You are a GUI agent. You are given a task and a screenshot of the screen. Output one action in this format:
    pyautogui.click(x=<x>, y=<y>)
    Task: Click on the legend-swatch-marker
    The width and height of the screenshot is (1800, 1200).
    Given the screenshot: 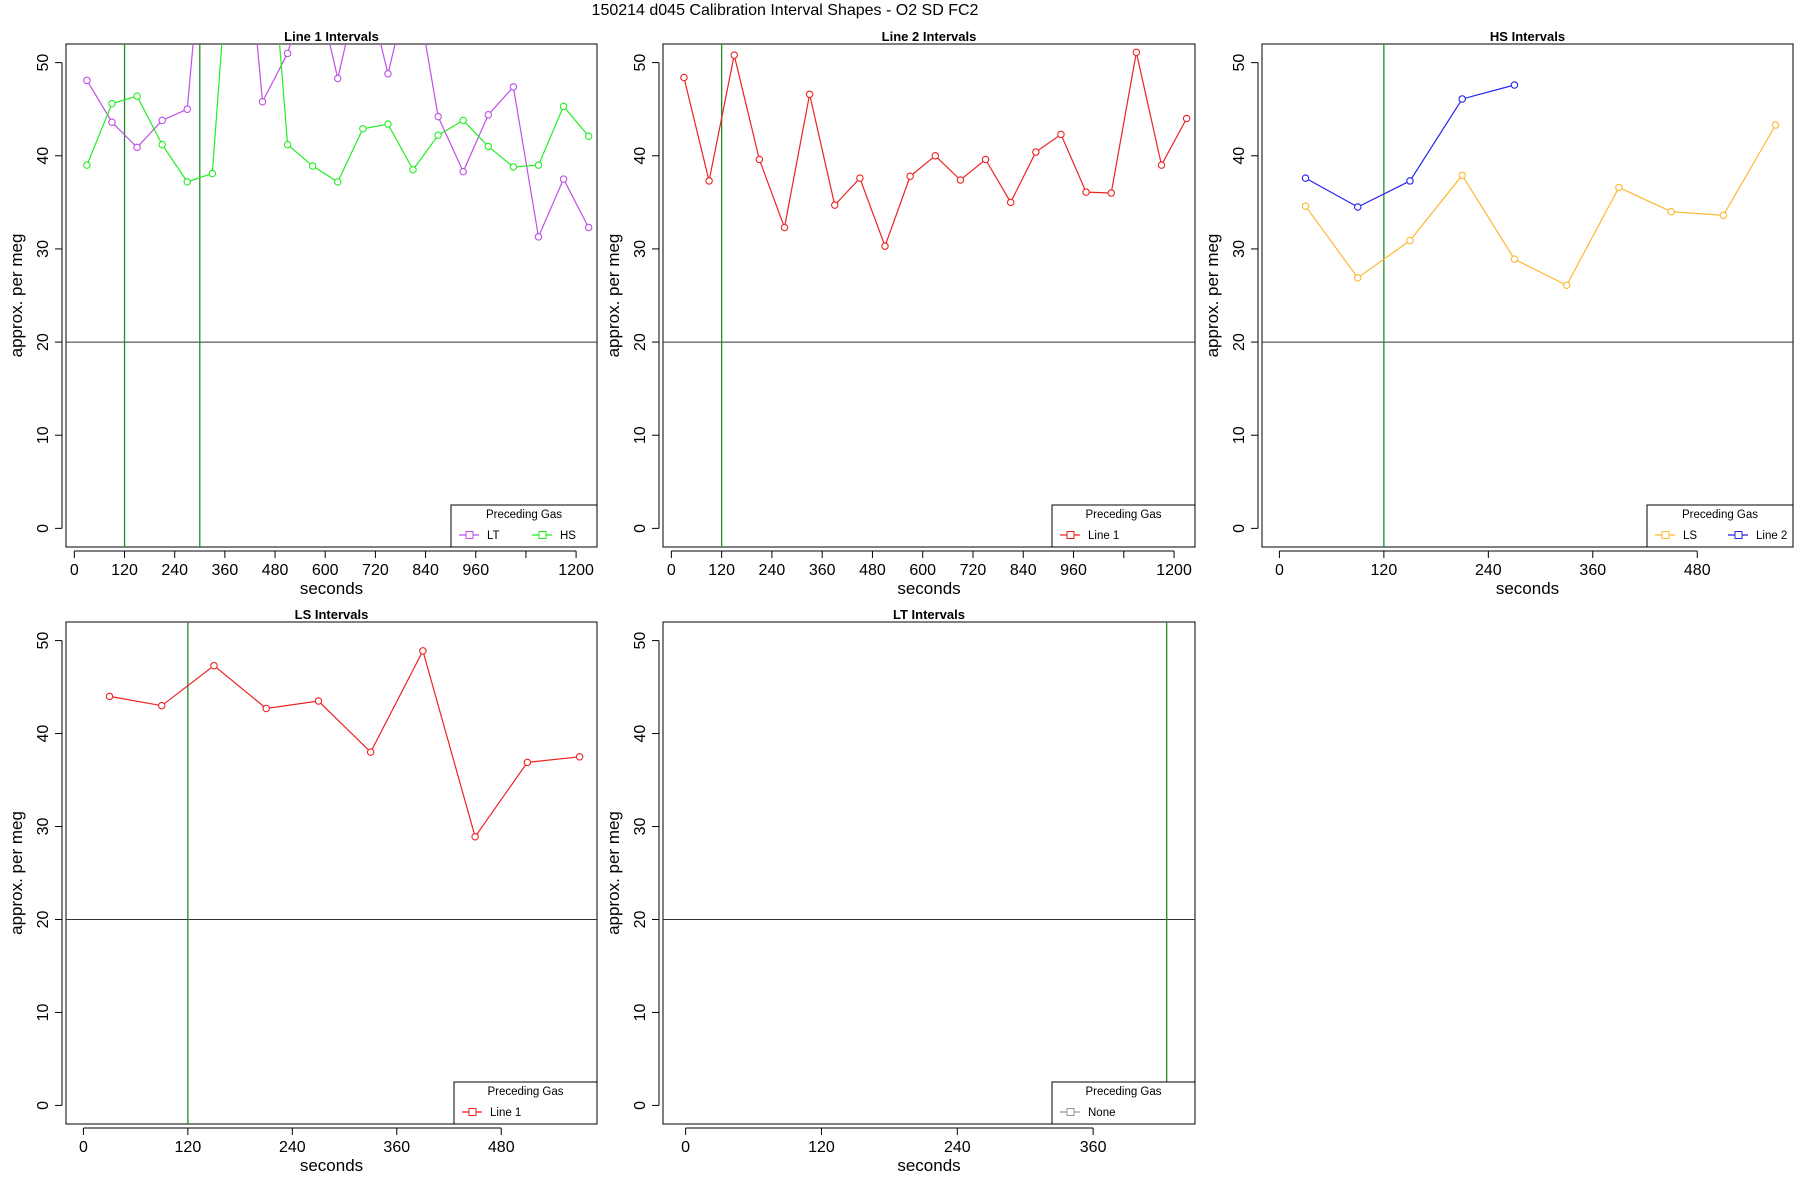 What is the action you would take?
    pyautogui.click(x=542, y=535)
    